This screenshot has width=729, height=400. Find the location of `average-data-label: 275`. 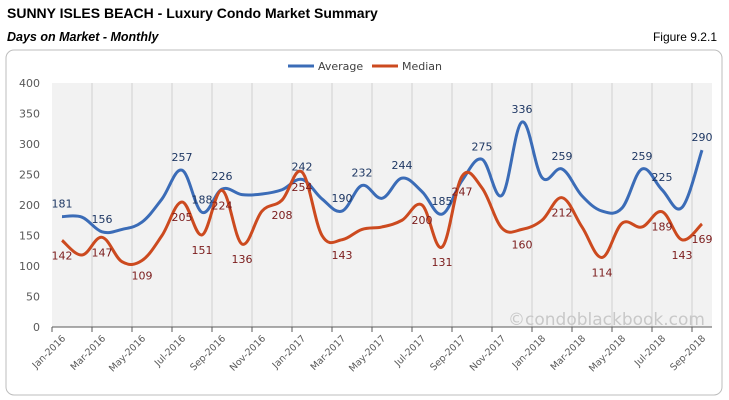

average-data-label: 275 is located at coordinates (482, 146).